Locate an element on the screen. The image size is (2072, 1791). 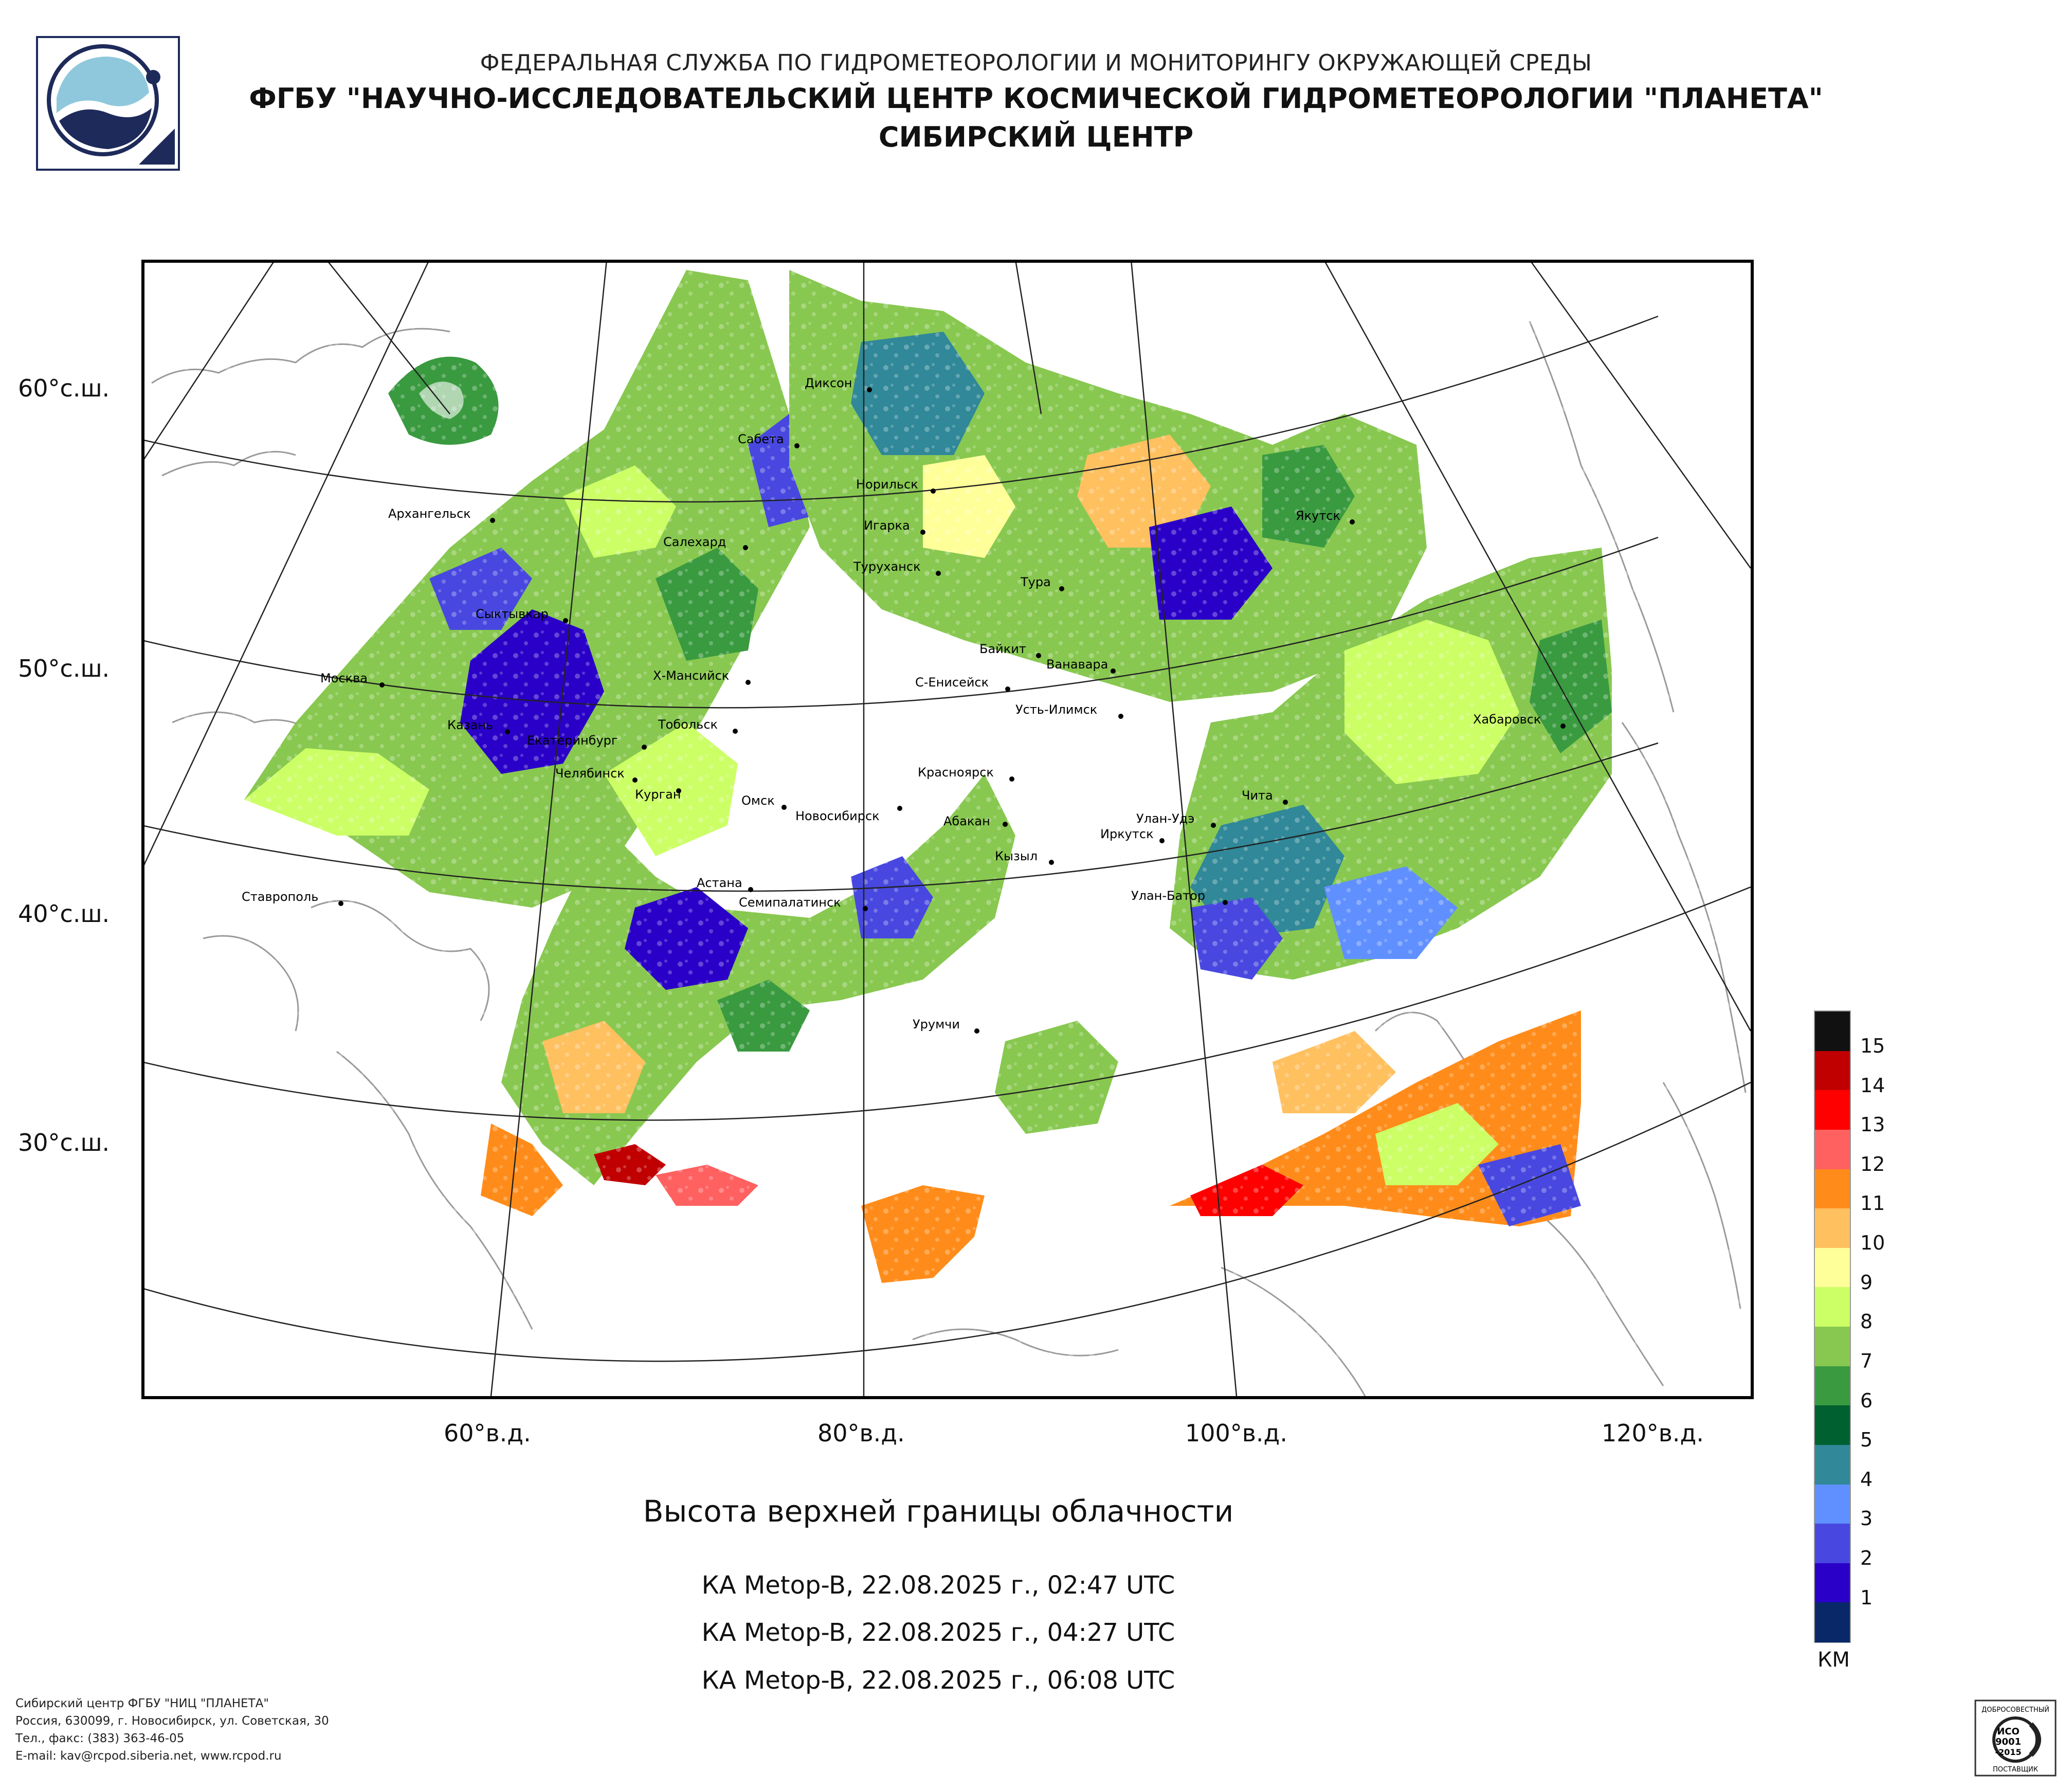
lon-label-80: 80°в.д. is located at coordinates (861, 1433).